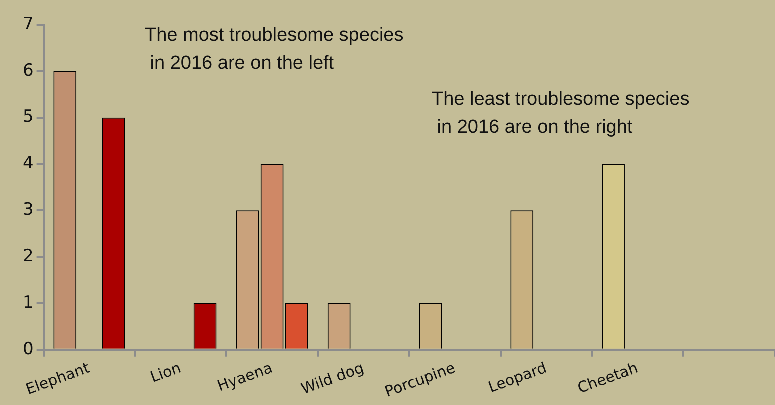 The width and height of the screenshot is (775, 405). What do you see at coordinates (28, 24) in the screenshot?
I see `y-tick-label: 7` at bounding box center [28, 24].